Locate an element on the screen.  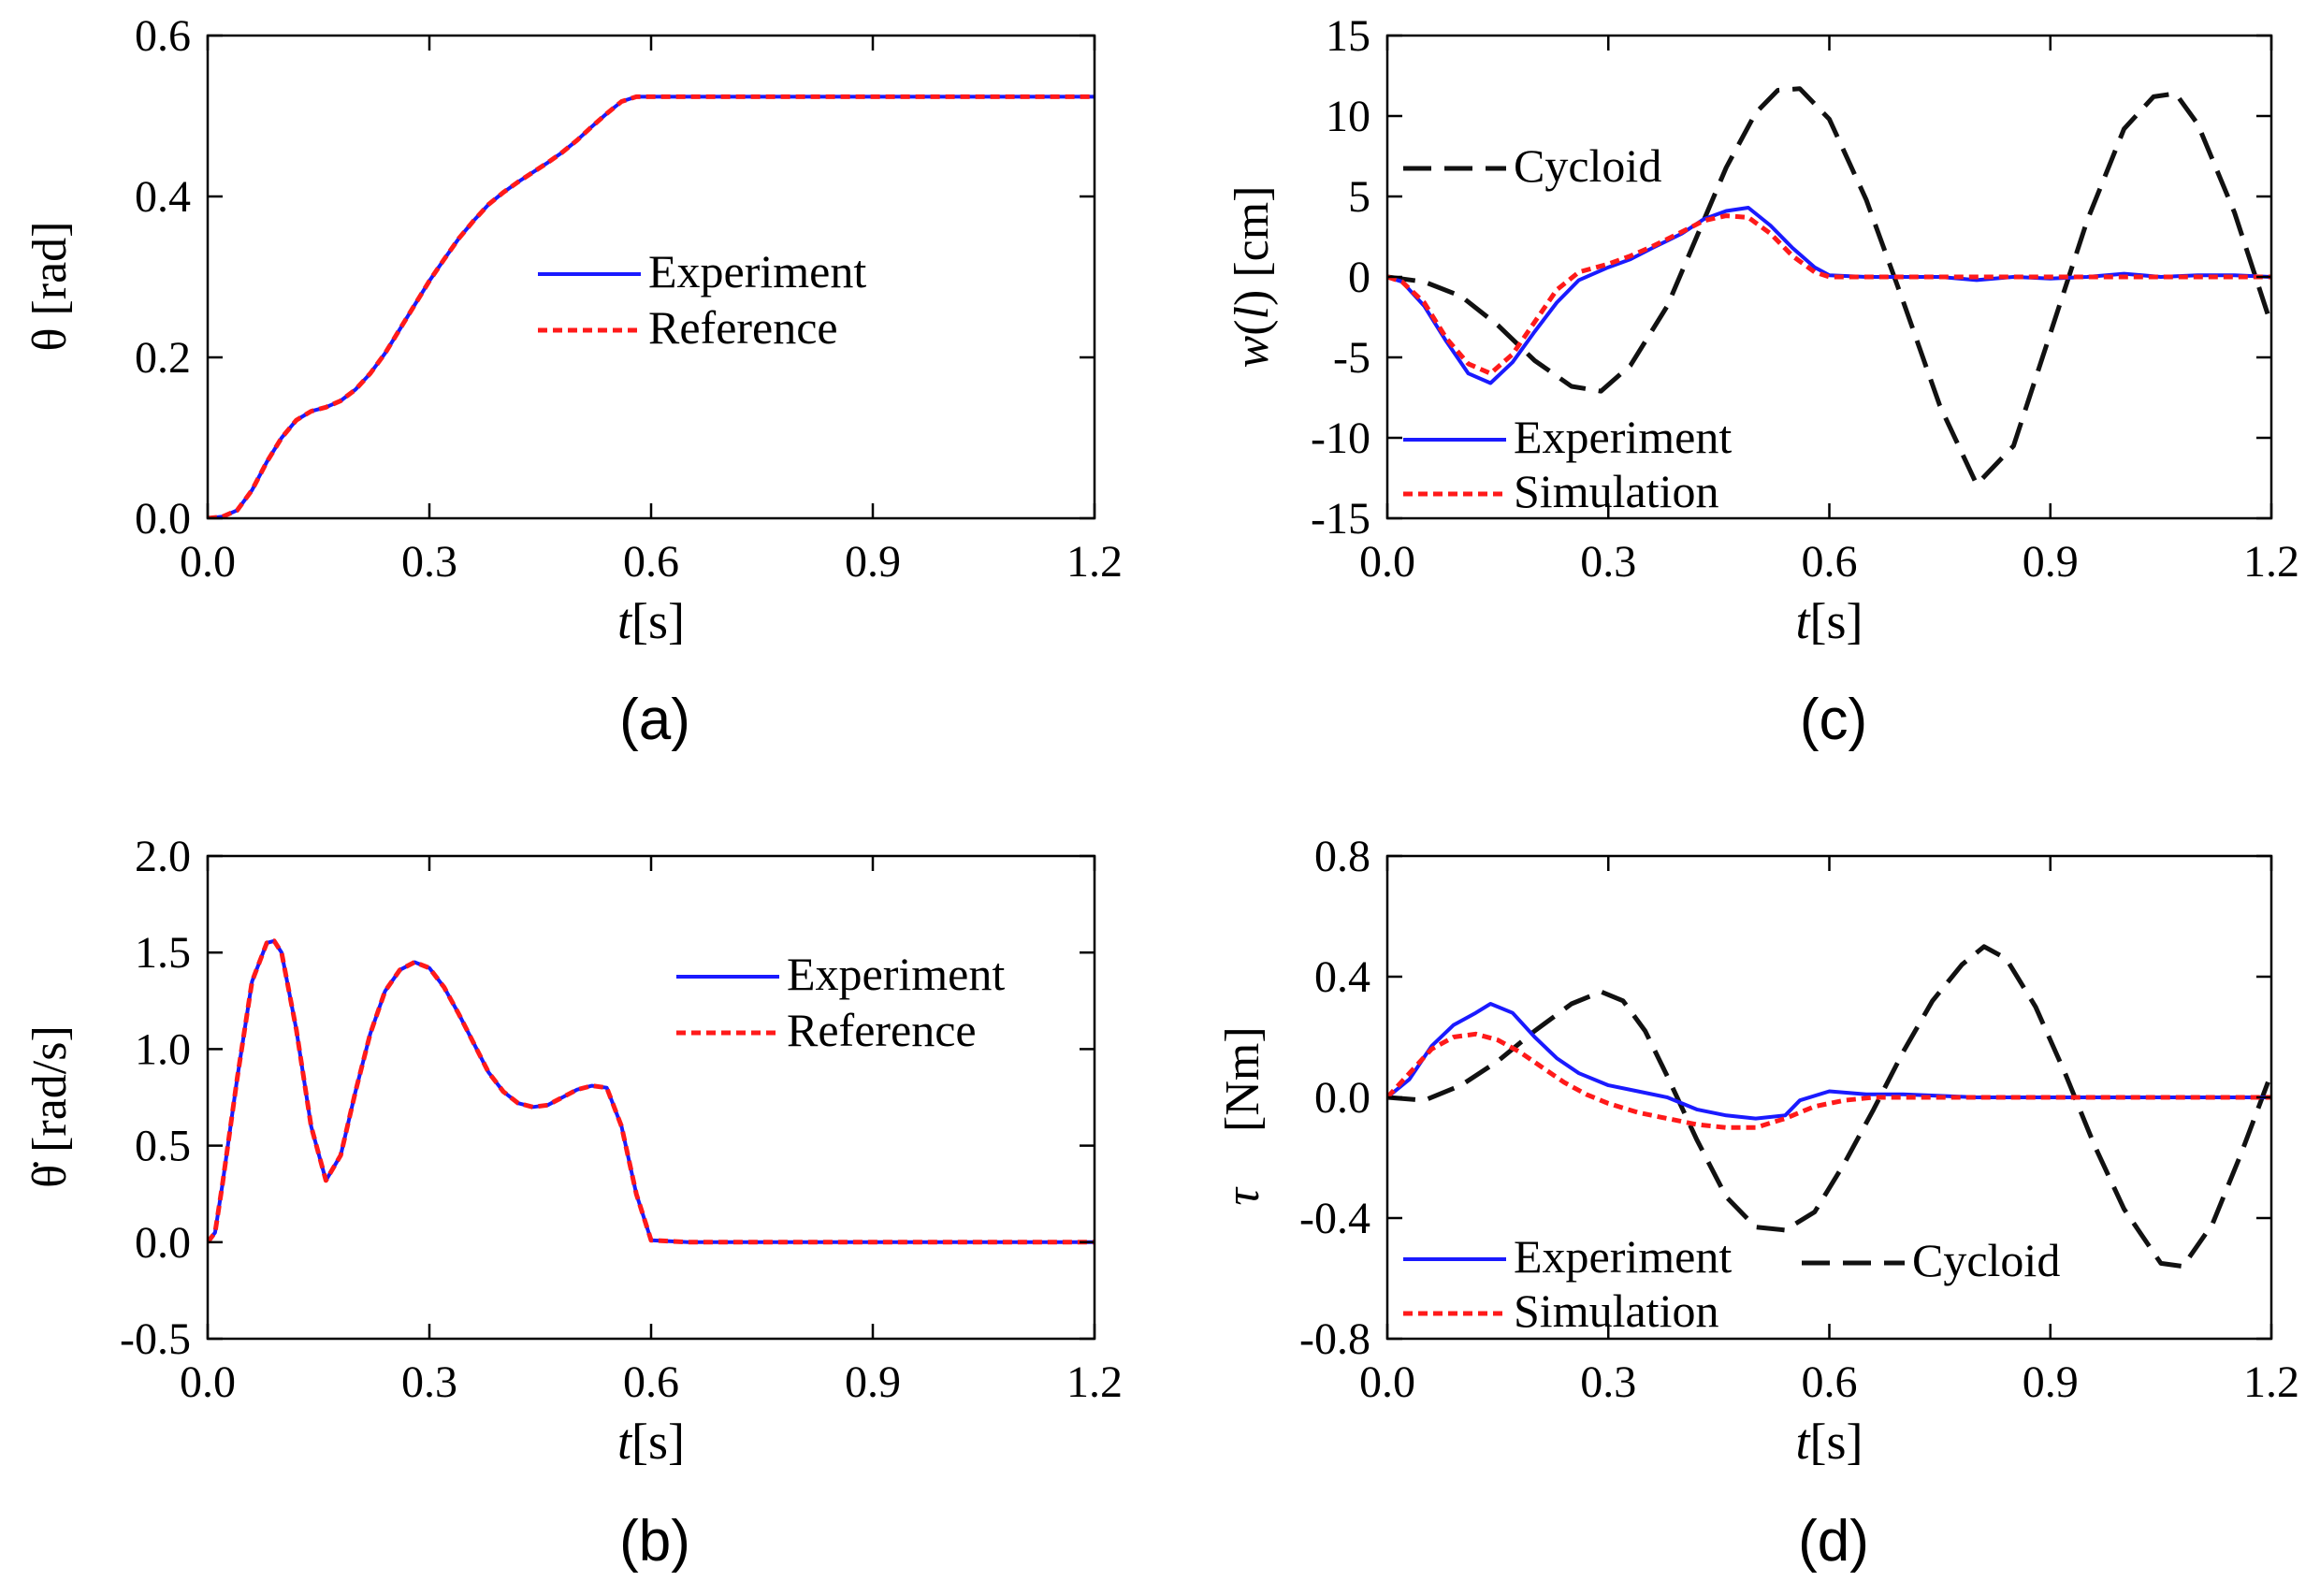
y-tick-label: 0.6 is located at coordinates (163, 36).